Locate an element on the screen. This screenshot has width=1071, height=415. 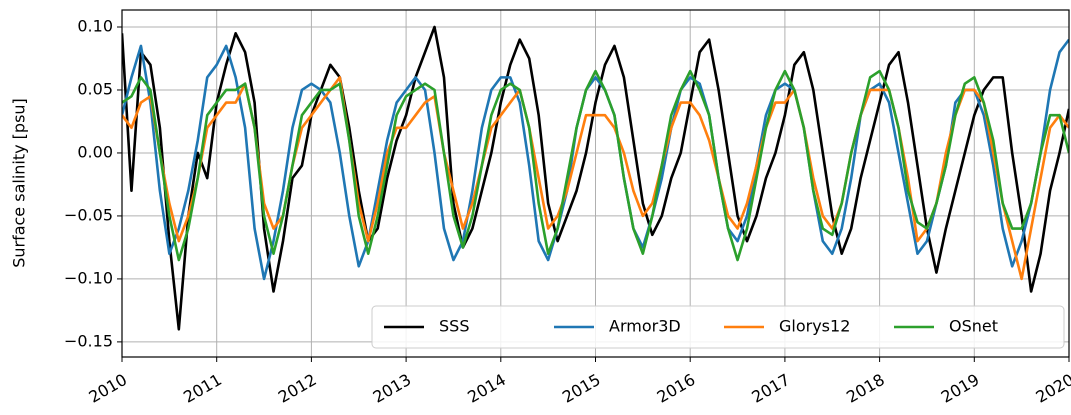
y-tick-label: −0.10 is located at coordinates (88, 277).